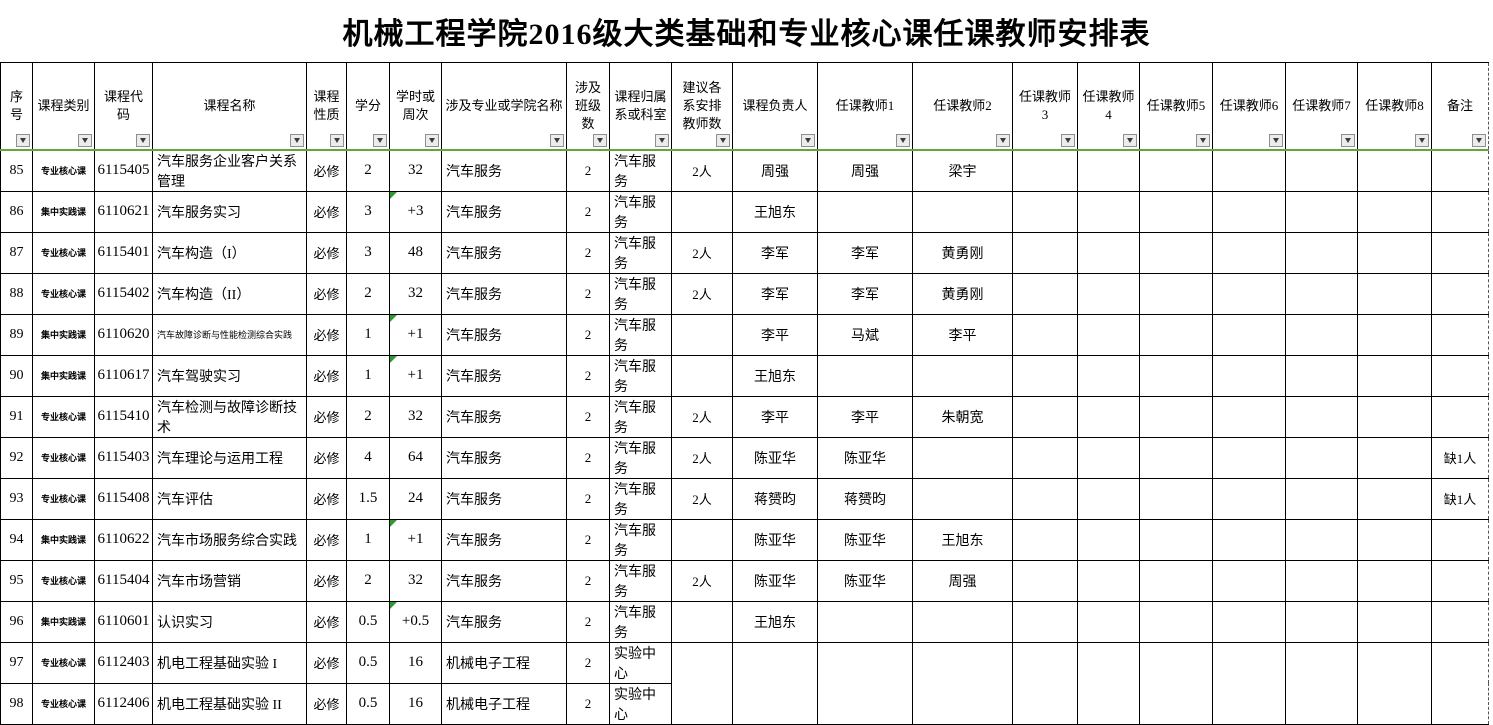  What do you see at coordinates (326, 539) in the screenshot?
I see `cell-nature-row-94: 必修` at bounding box center [326, 539].